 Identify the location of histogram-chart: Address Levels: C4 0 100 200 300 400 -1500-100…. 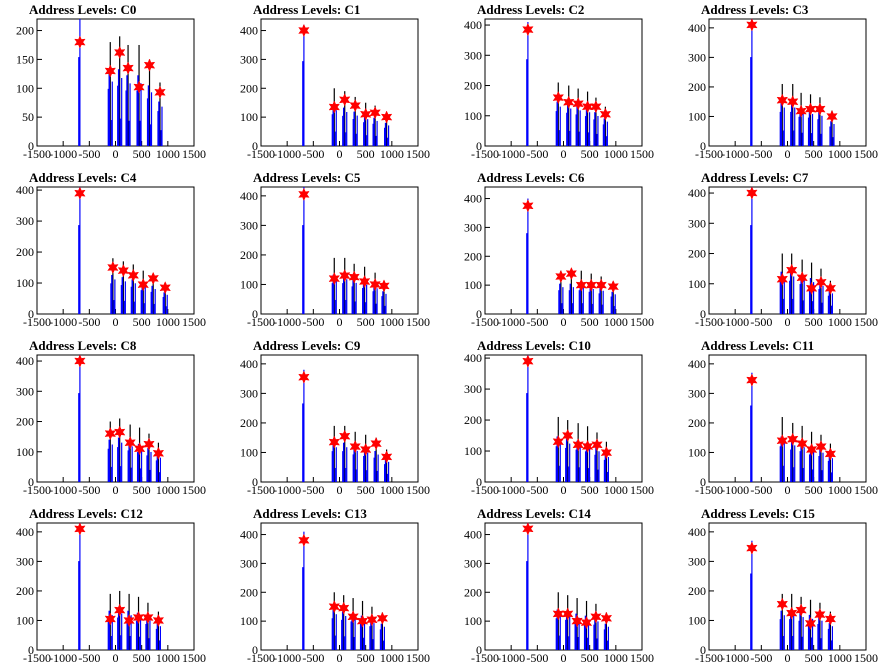
(111, 249).